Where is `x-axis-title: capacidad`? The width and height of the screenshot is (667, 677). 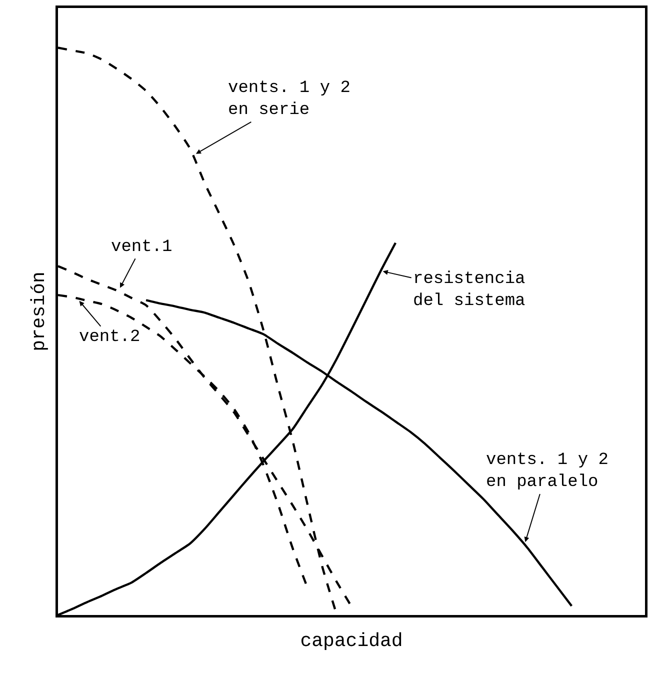
x-axis-title: capacidad is located at coordinates (351, 641).